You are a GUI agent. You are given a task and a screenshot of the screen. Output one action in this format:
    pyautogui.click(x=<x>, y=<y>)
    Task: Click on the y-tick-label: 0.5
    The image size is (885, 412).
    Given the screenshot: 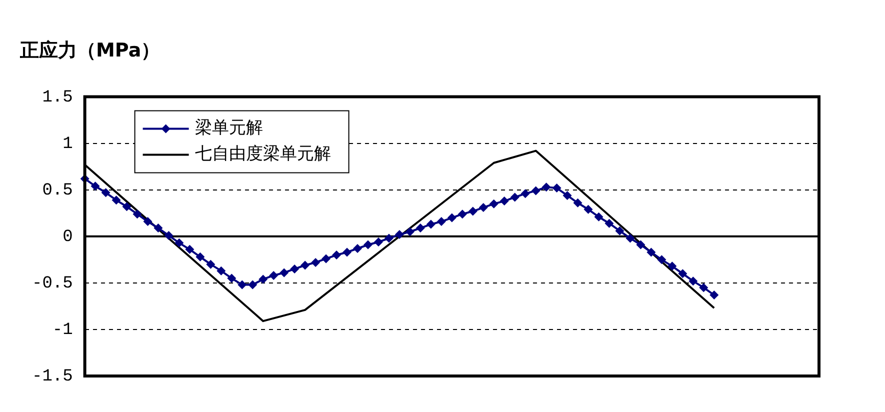 What is the action you would take?
    pyautogui.click(x=57, y=190)
    